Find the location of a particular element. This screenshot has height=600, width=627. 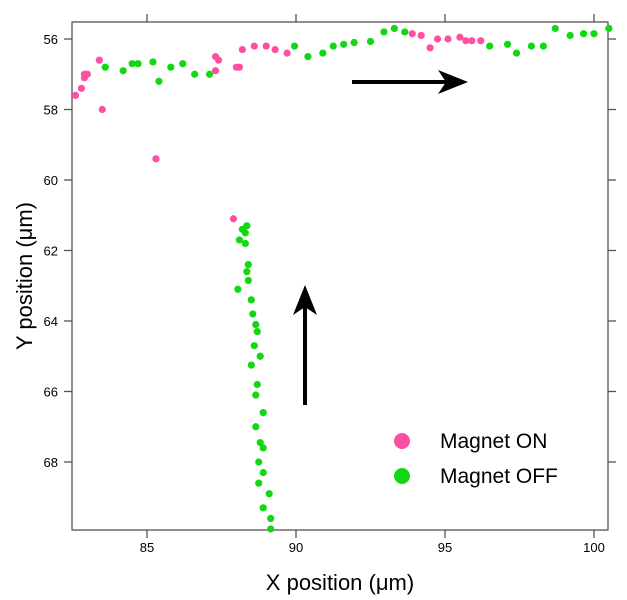

y-axis-label: Y position (μm) is located at coordinates (24, 276).